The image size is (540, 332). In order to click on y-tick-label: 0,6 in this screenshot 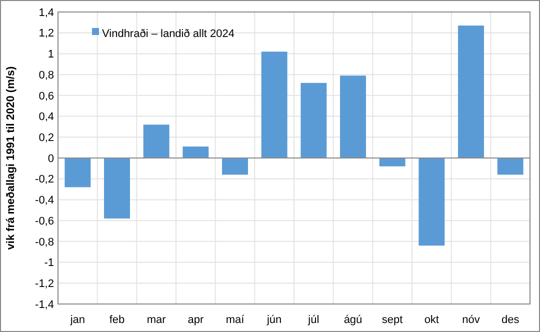, I will do `click(46, 96)`.